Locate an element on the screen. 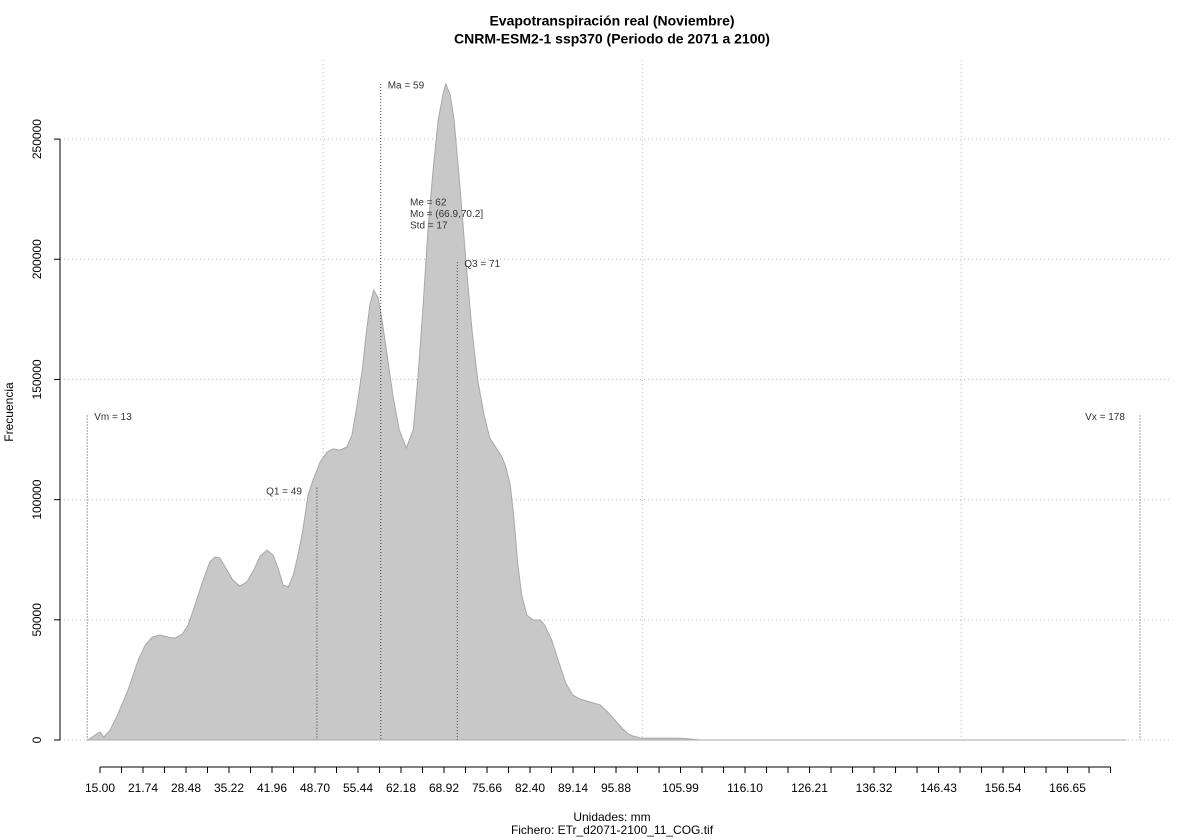 The image size is (1200, 840). x-tick-label: 95.88 is located at coordinates (616, 788).